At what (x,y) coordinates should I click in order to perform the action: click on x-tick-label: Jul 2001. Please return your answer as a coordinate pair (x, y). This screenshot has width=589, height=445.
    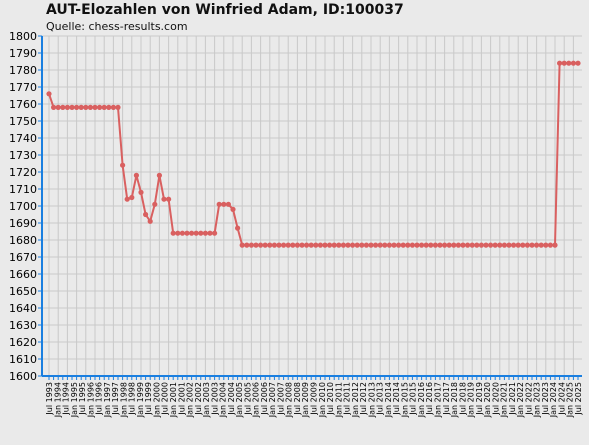
    Looking at the image, I should click on (181, 399).